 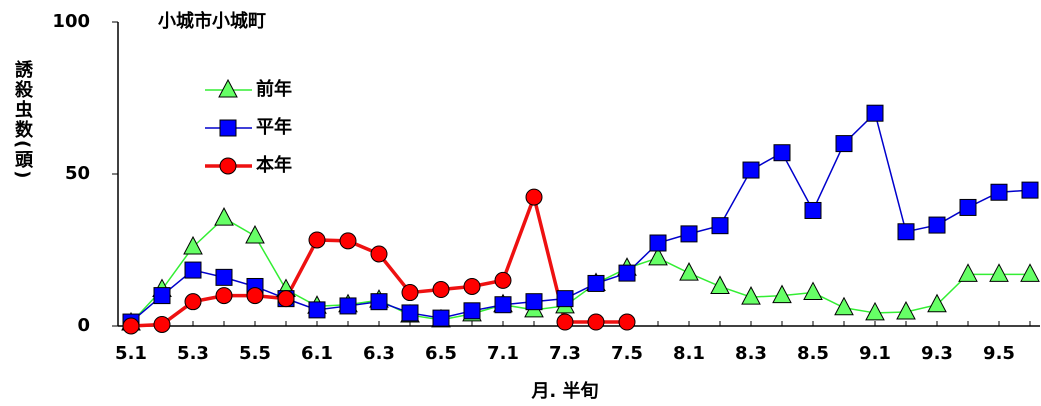 What do you see at coordinates (813, 353) in the screenshot?
I see `x-tick-label: 8.5` at bounding box center [813, 353].